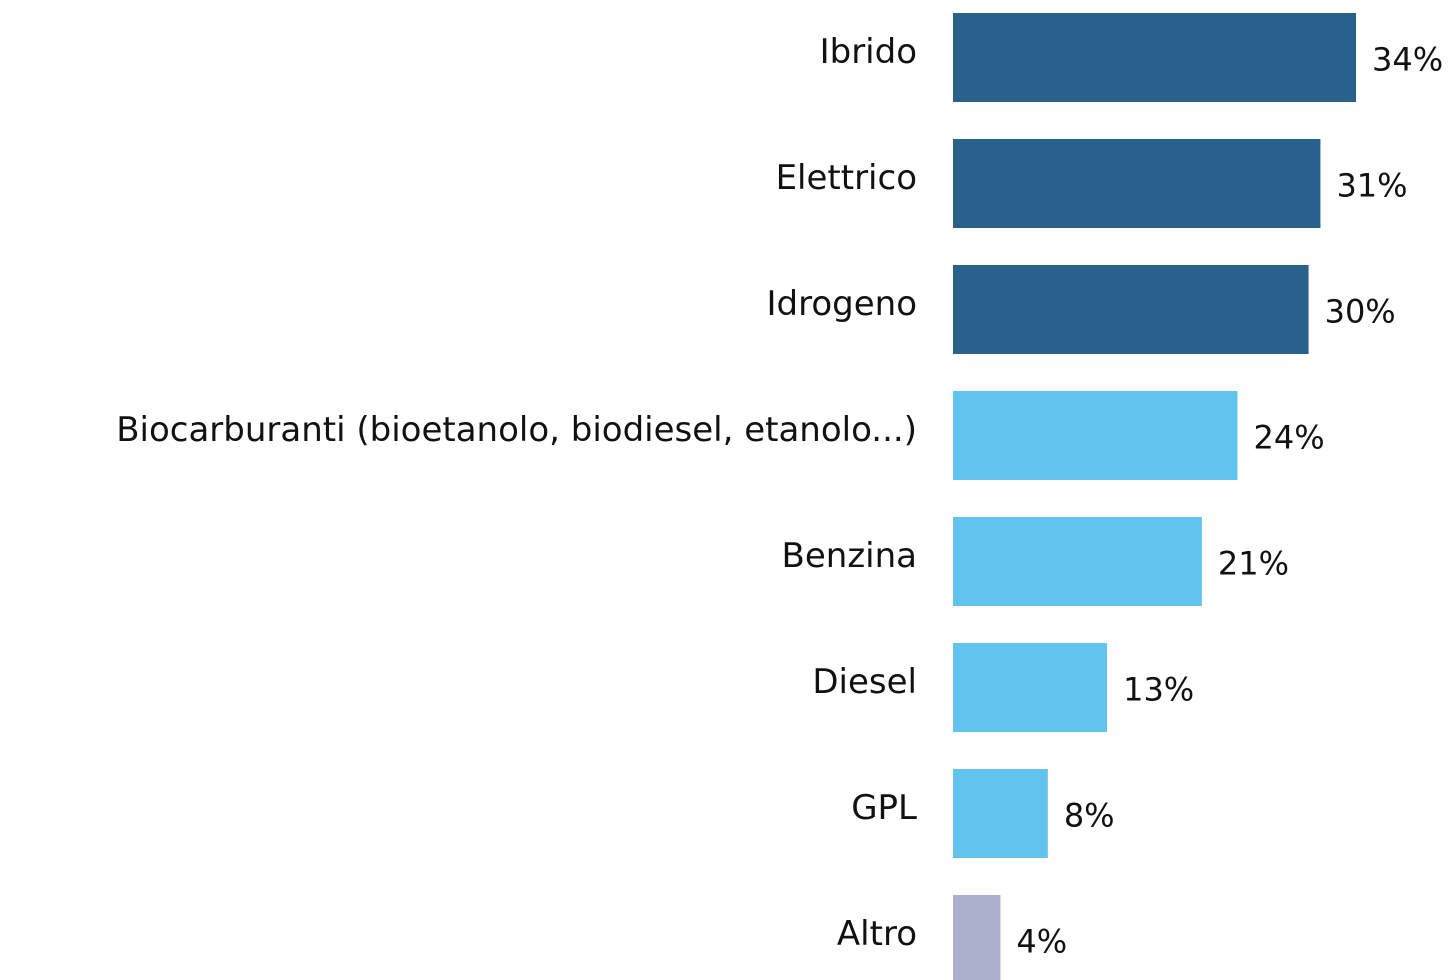 The image size is (1448, 980). I want to click on value-label: 8%, so click(1089, 816).